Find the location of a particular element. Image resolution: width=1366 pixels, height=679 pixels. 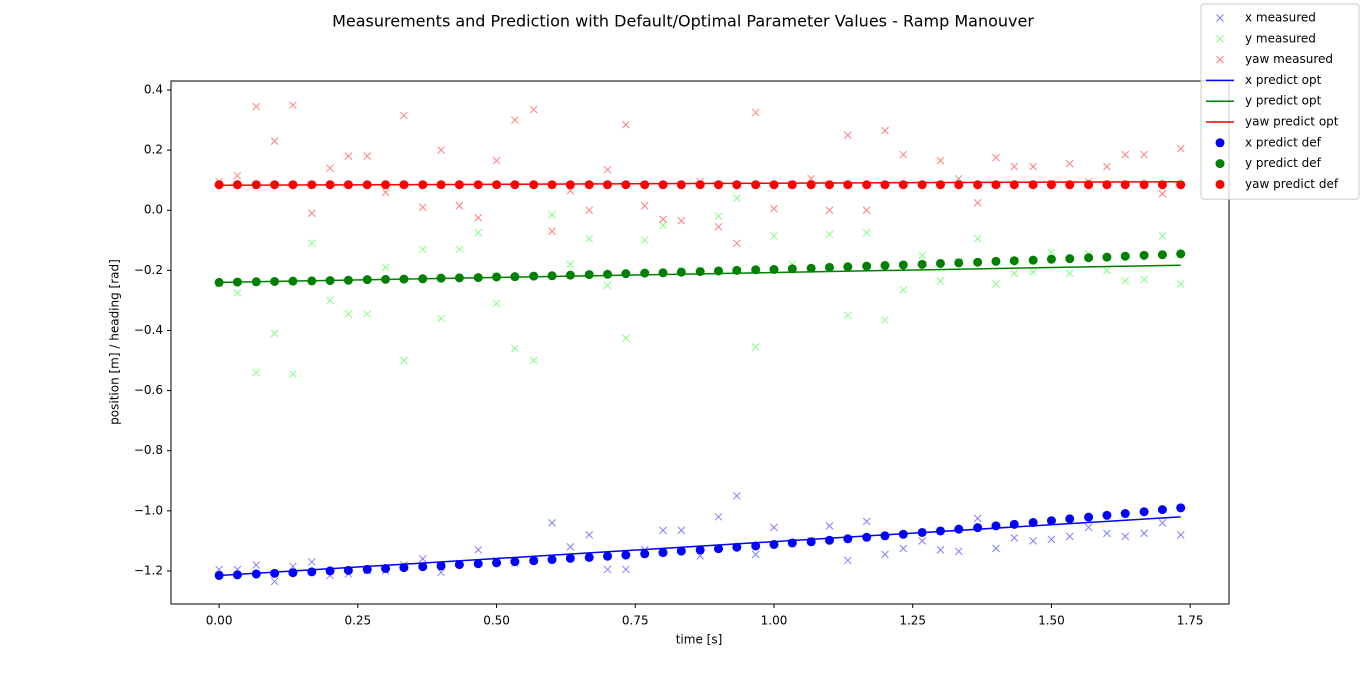

y-tick-label: −0.2 is located at coordinates (148, 270).